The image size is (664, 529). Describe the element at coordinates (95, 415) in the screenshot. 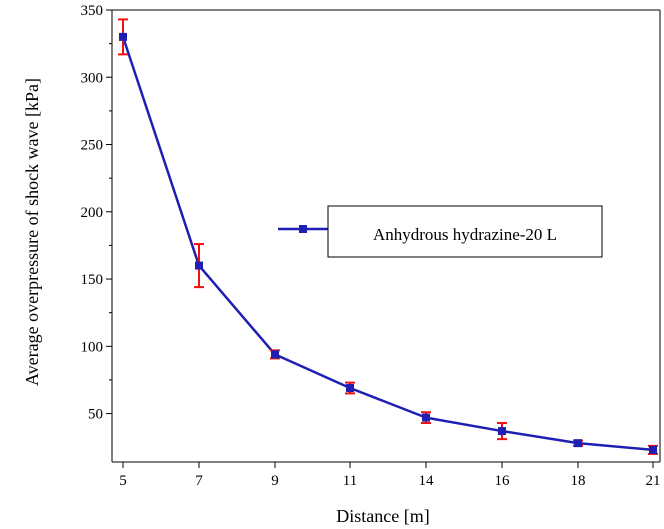

I see `y-tick-label: 50` at that location.